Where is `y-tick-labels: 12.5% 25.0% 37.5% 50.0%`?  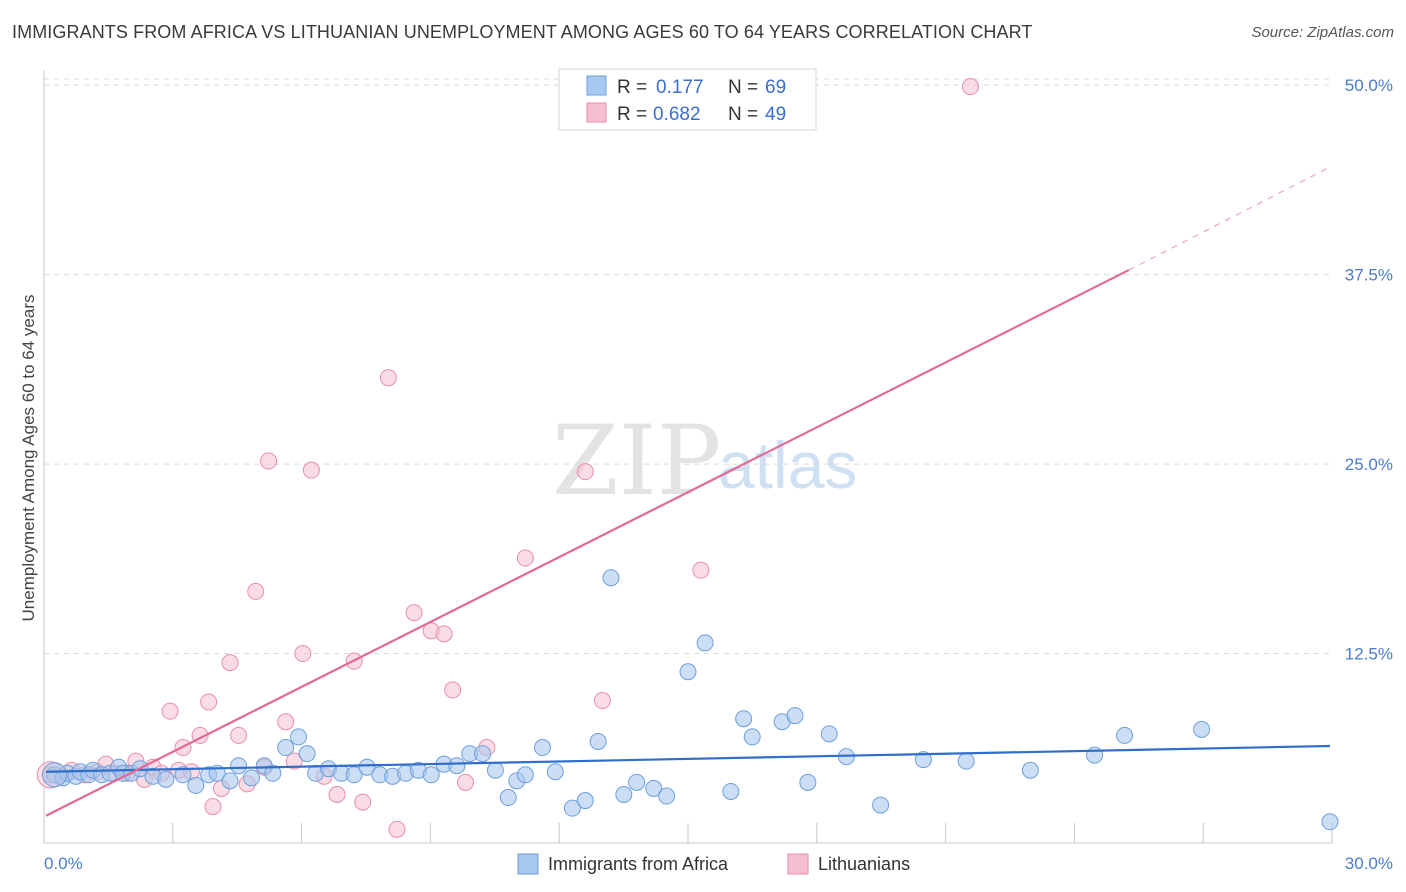 y-tick-labels: 12.5% 25.0% 37.5% 50.0% is located at coordinates (1369, 369).